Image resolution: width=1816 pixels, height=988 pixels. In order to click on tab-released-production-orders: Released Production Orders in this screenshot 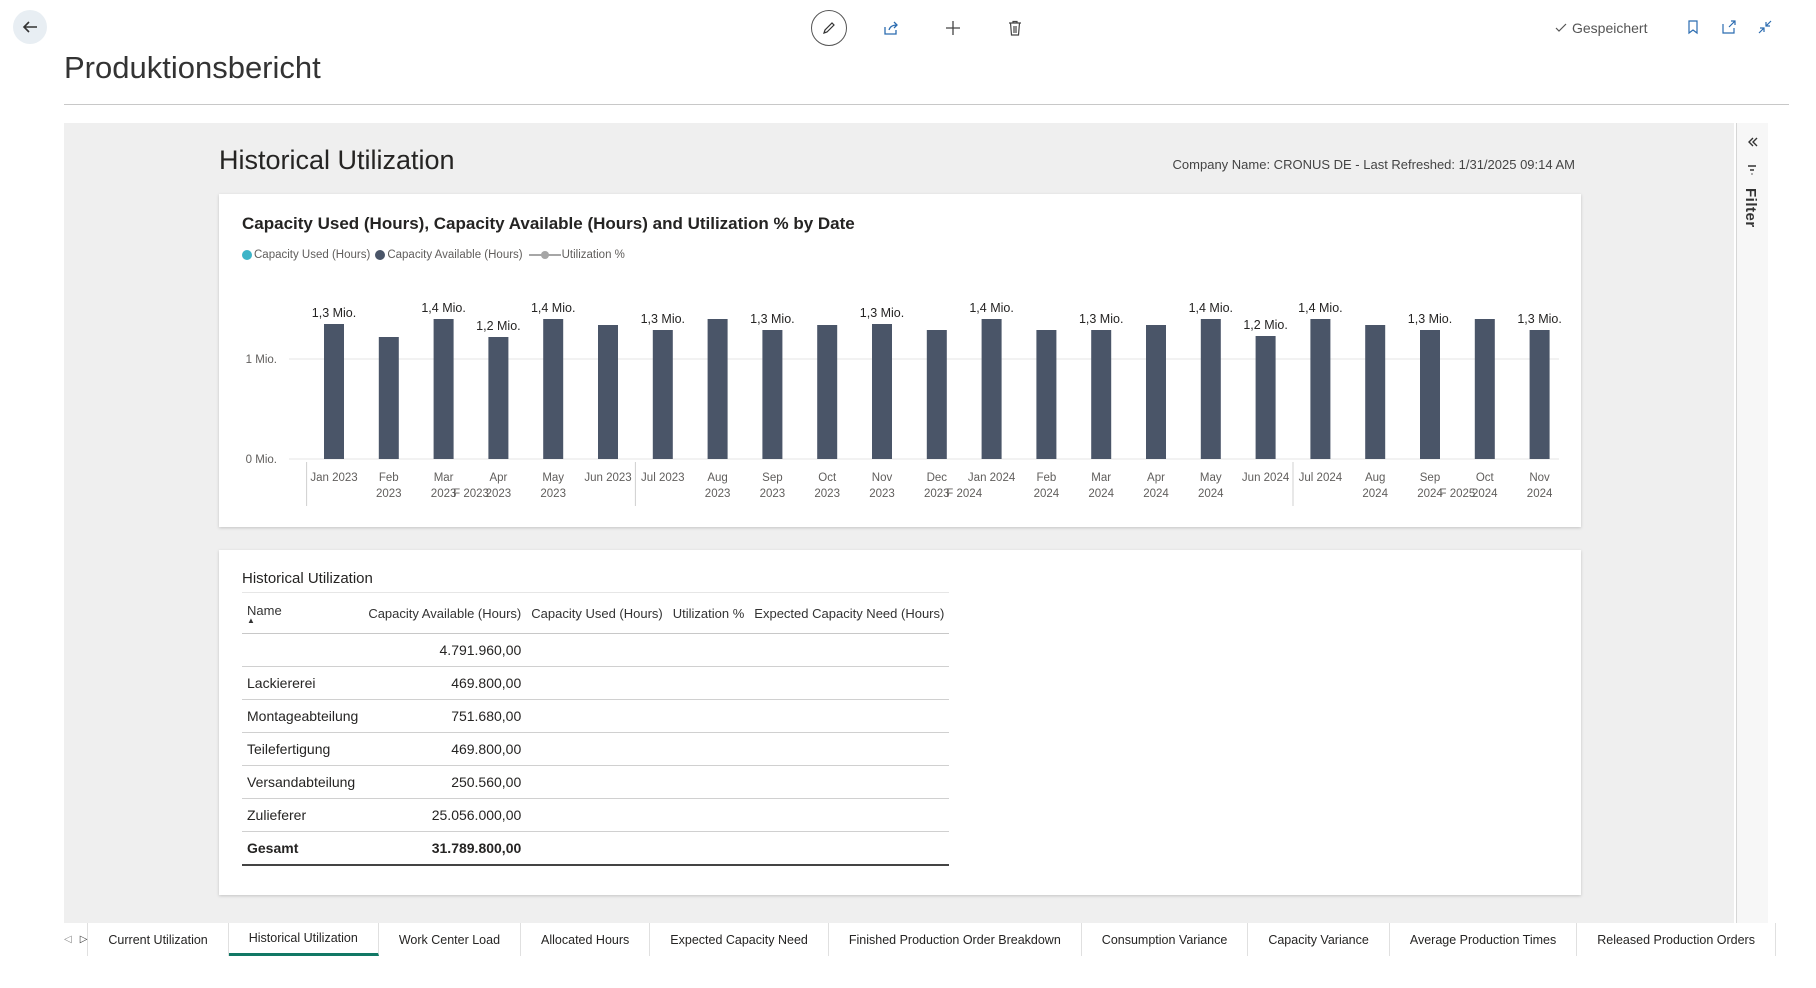, I will do `click(1676, 939)`.